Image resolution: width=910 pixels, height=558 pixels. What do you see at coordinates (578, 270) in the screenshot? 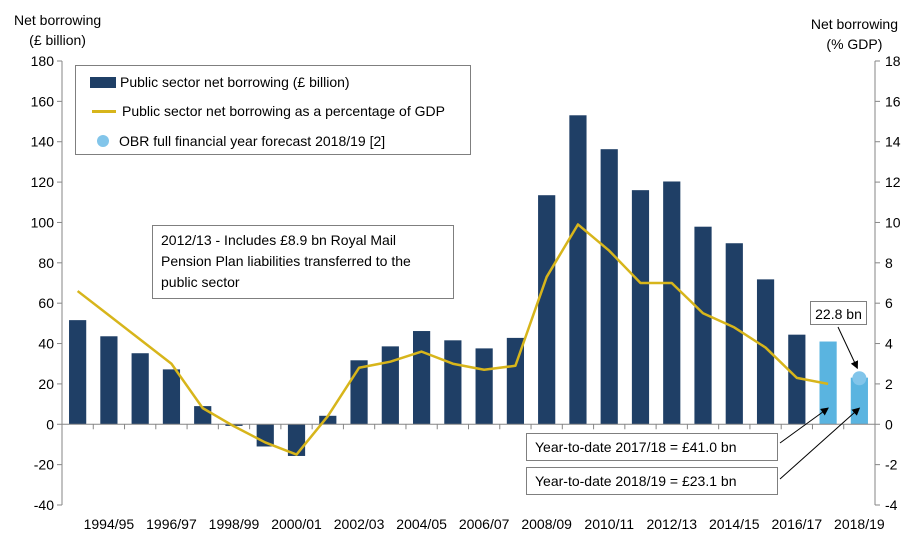
I see `bar-2009/10` at bounding box center [578, 270].